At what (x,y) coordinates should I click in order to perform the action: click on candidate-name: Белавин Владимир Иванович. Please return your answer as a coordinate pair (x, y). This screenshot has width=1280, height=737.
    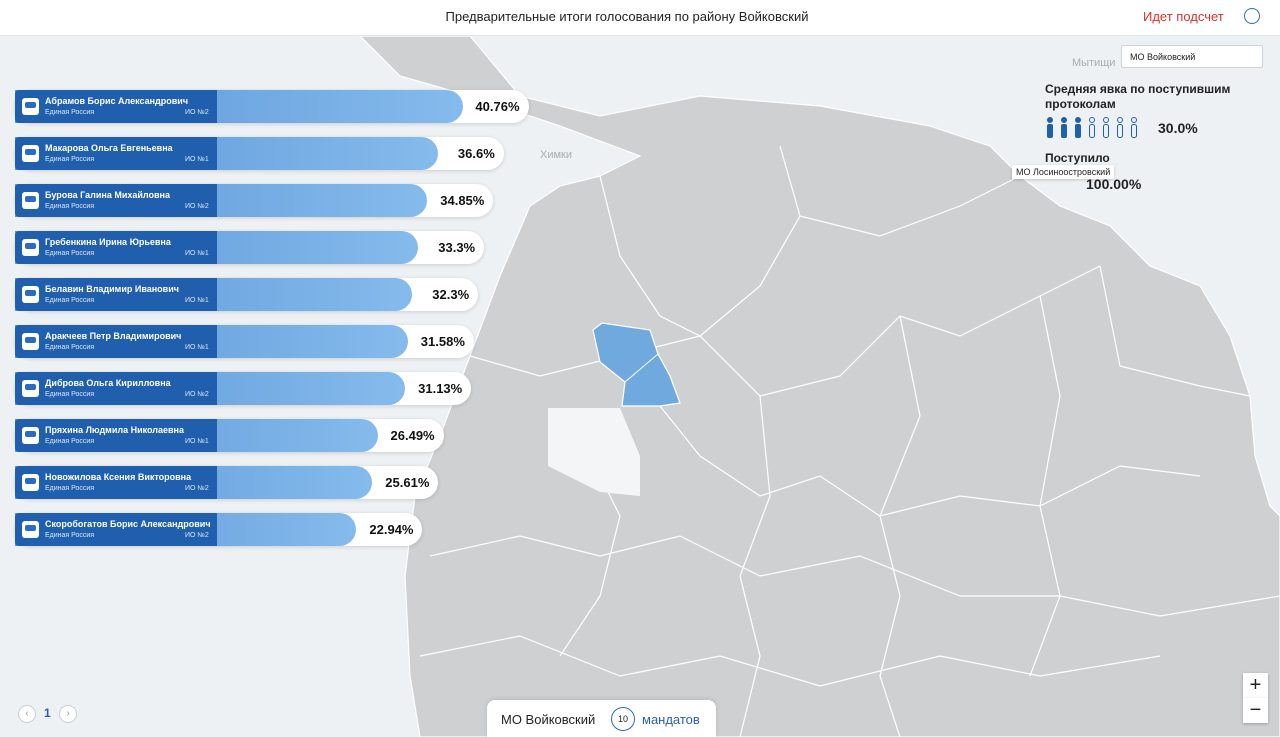
    Looking at the image, I should click on (112, 289).